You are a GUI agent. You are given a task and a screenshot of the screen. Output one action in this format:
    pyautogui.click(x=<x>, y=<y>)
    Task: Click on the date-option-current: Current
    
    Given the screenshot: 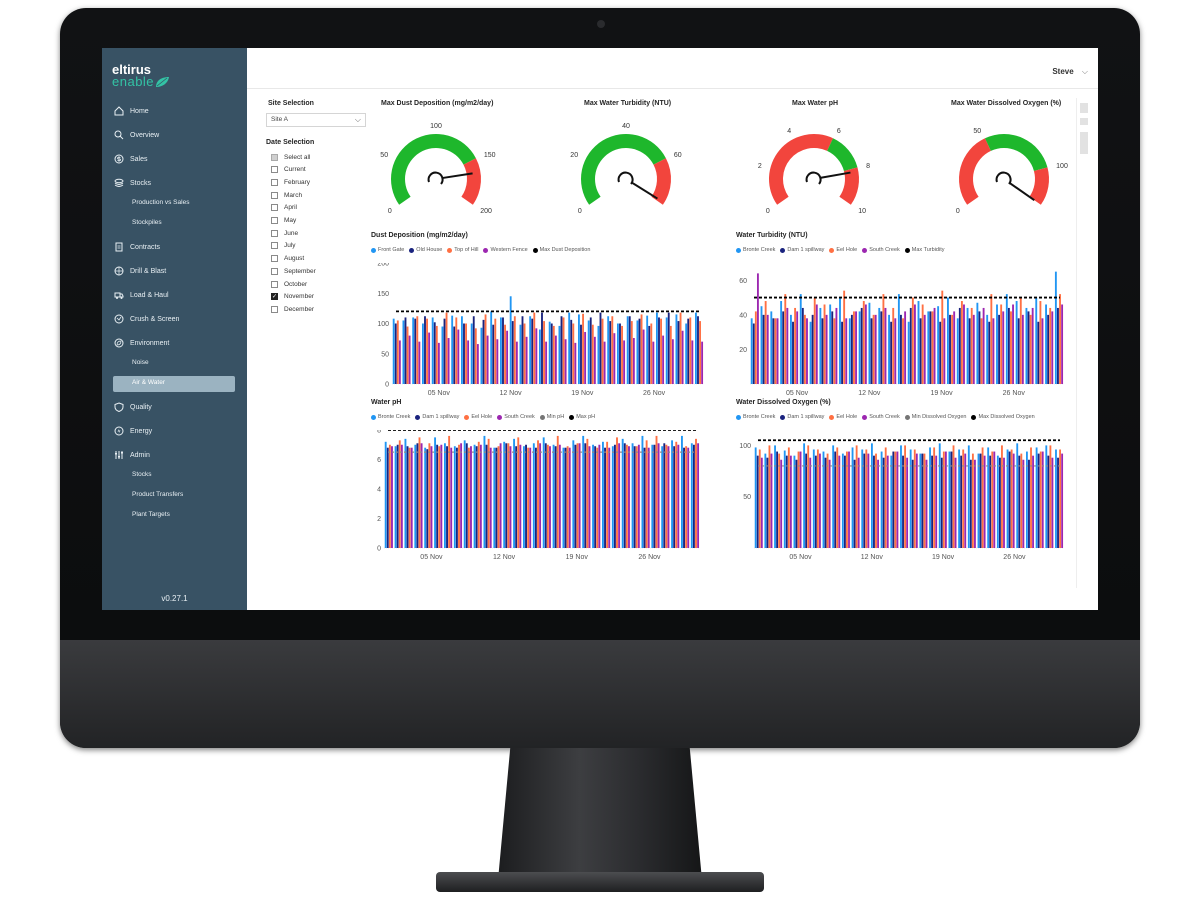 What is the action you would take?
    pyautogui.click(x=288, y=170)
    